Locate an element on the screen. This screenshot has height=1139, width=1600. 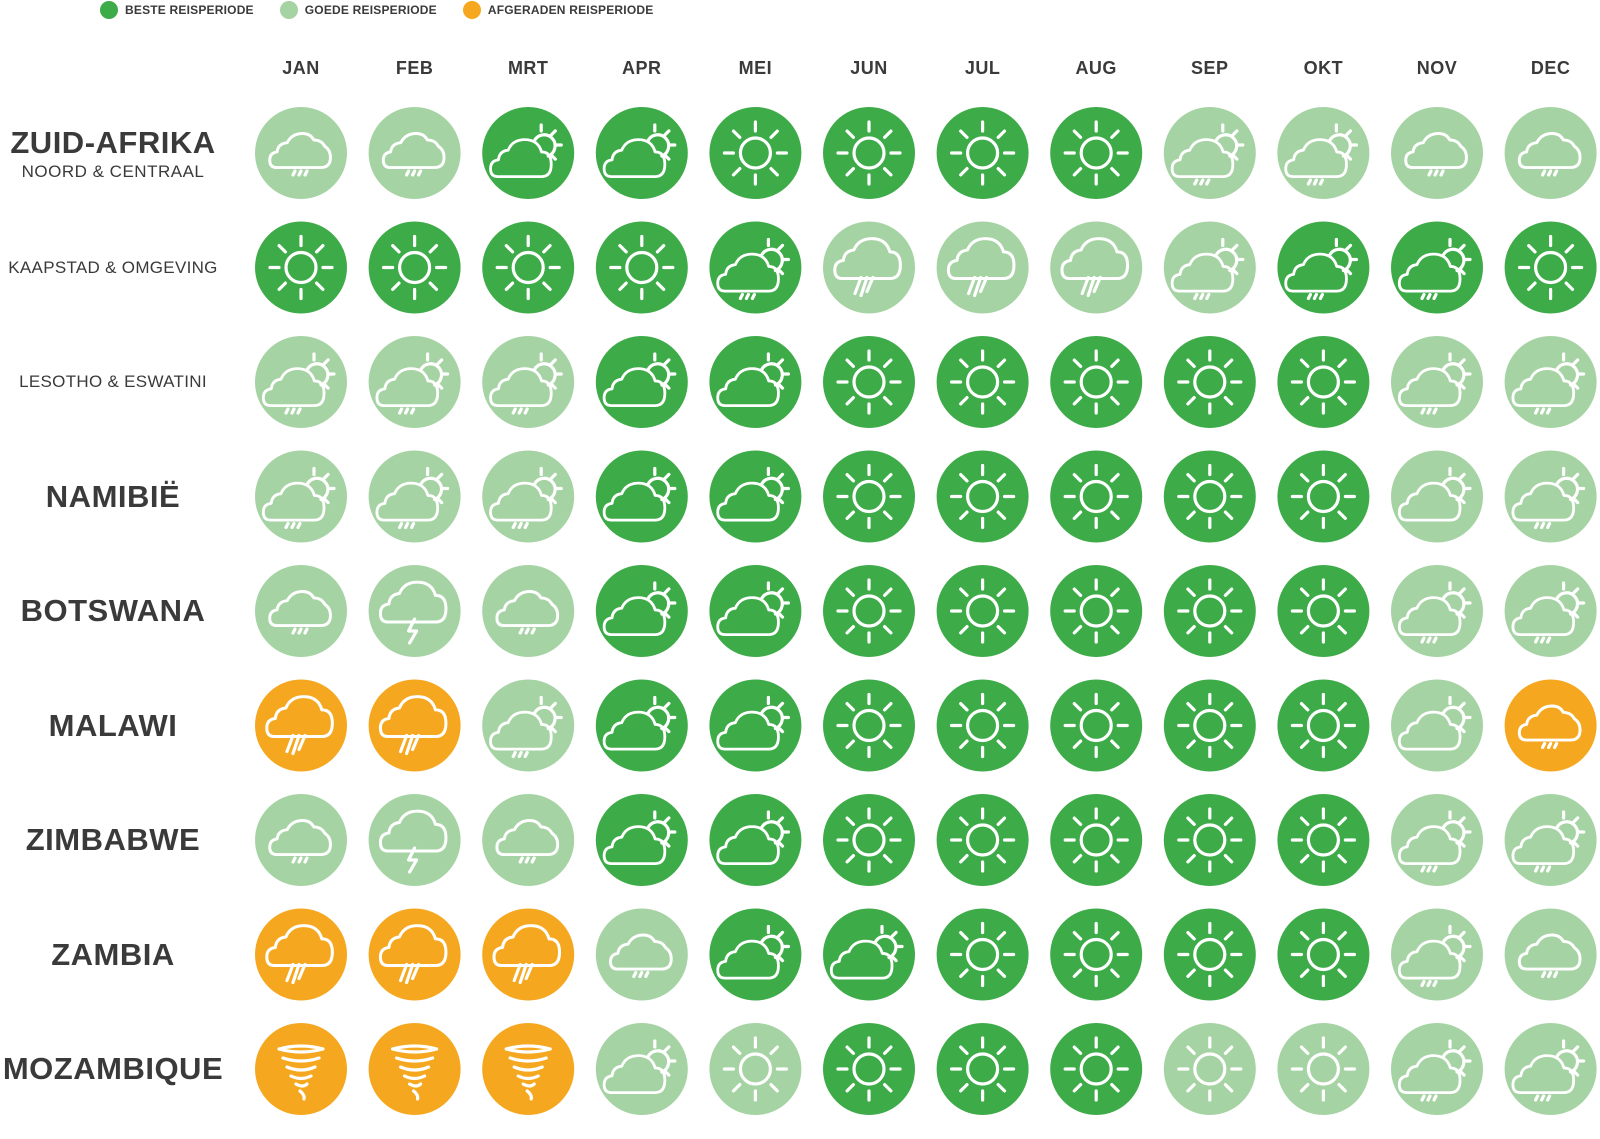
month-label-jul: JUL is located at coordinates (982, 68).